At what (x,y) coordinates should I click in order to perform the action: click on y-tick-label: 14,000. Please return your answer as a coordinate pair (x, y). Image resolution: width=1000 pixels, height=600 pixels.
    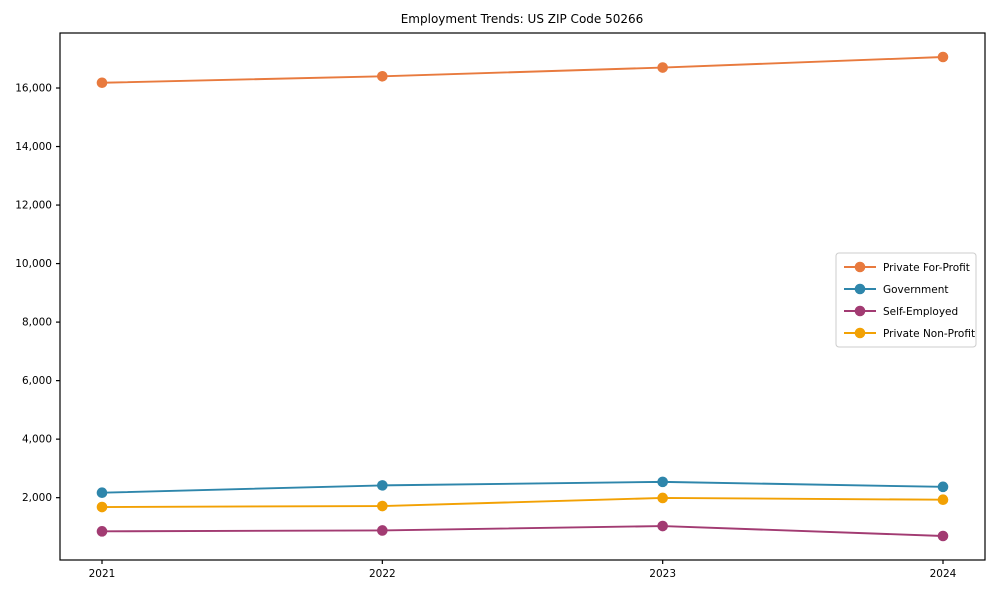
    Looking at the image, I should click on (33, 147).